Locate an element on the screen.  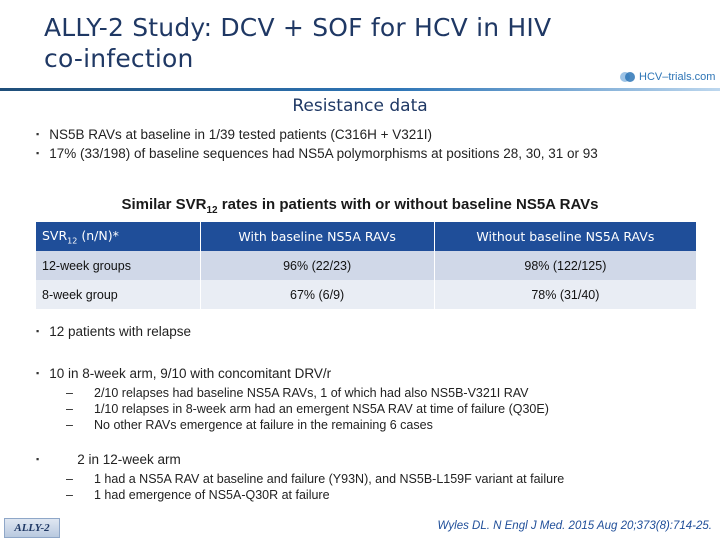
cell-with-ravs: 67% (6/9) is located at coordinates (317, 294).